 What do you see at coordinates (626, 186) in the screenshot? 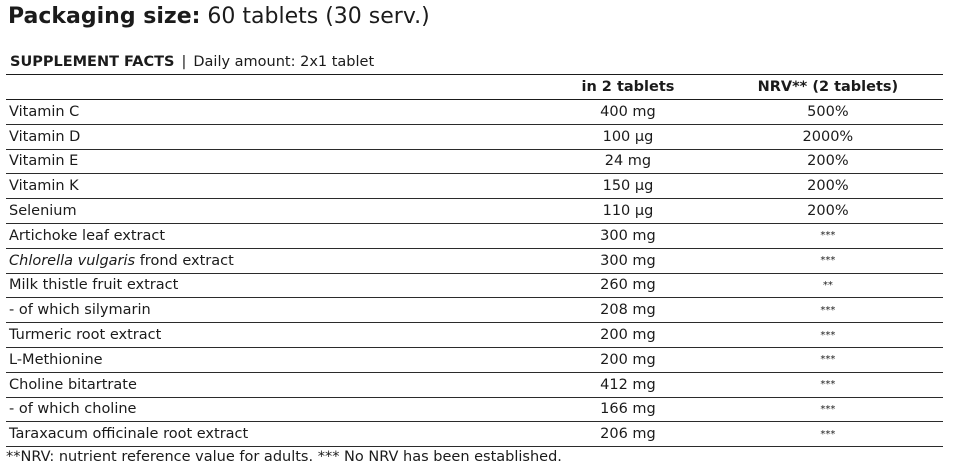
I see `ingredient-amount: 150 µg` at bounding box center [626, 186].